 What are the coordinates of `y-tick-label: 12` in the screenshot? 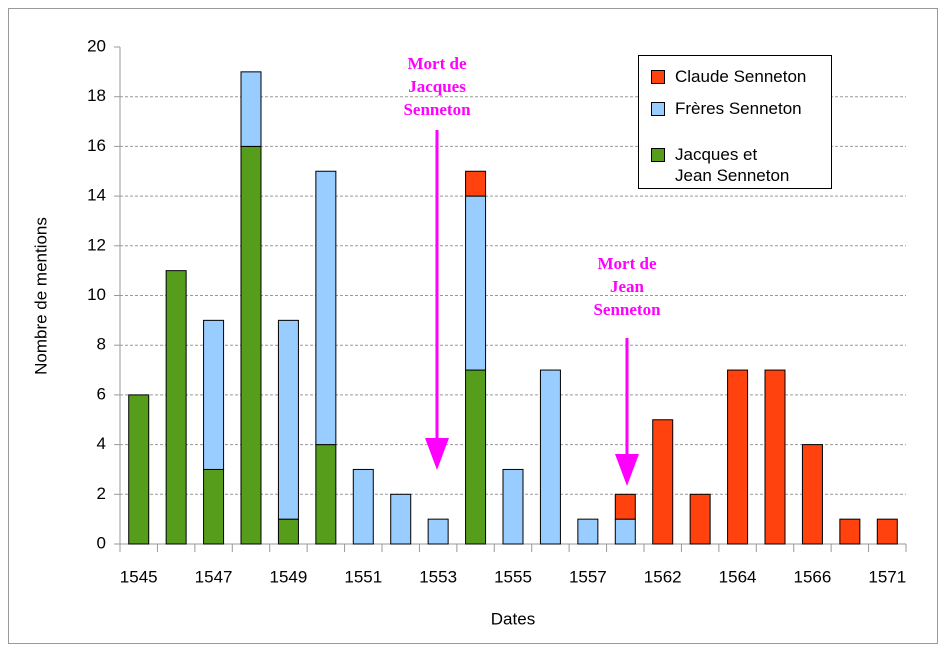 It's located at (96, 244).